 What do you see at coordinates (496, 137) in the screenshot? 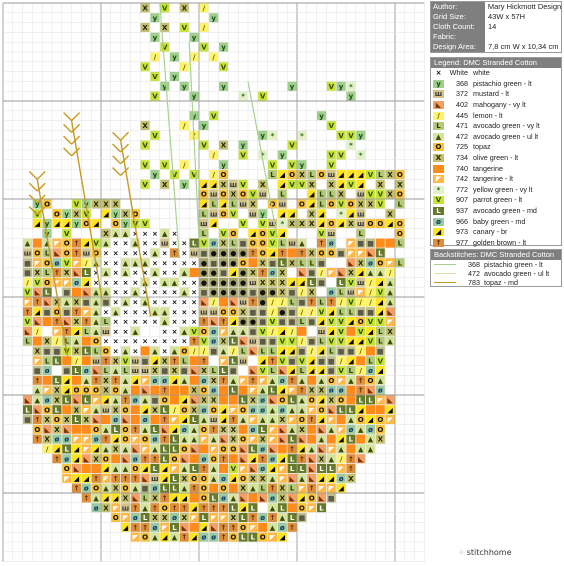
I see `legend-item: ▲ 472 avocado green - ul lt` at bounding box center [496, 137].